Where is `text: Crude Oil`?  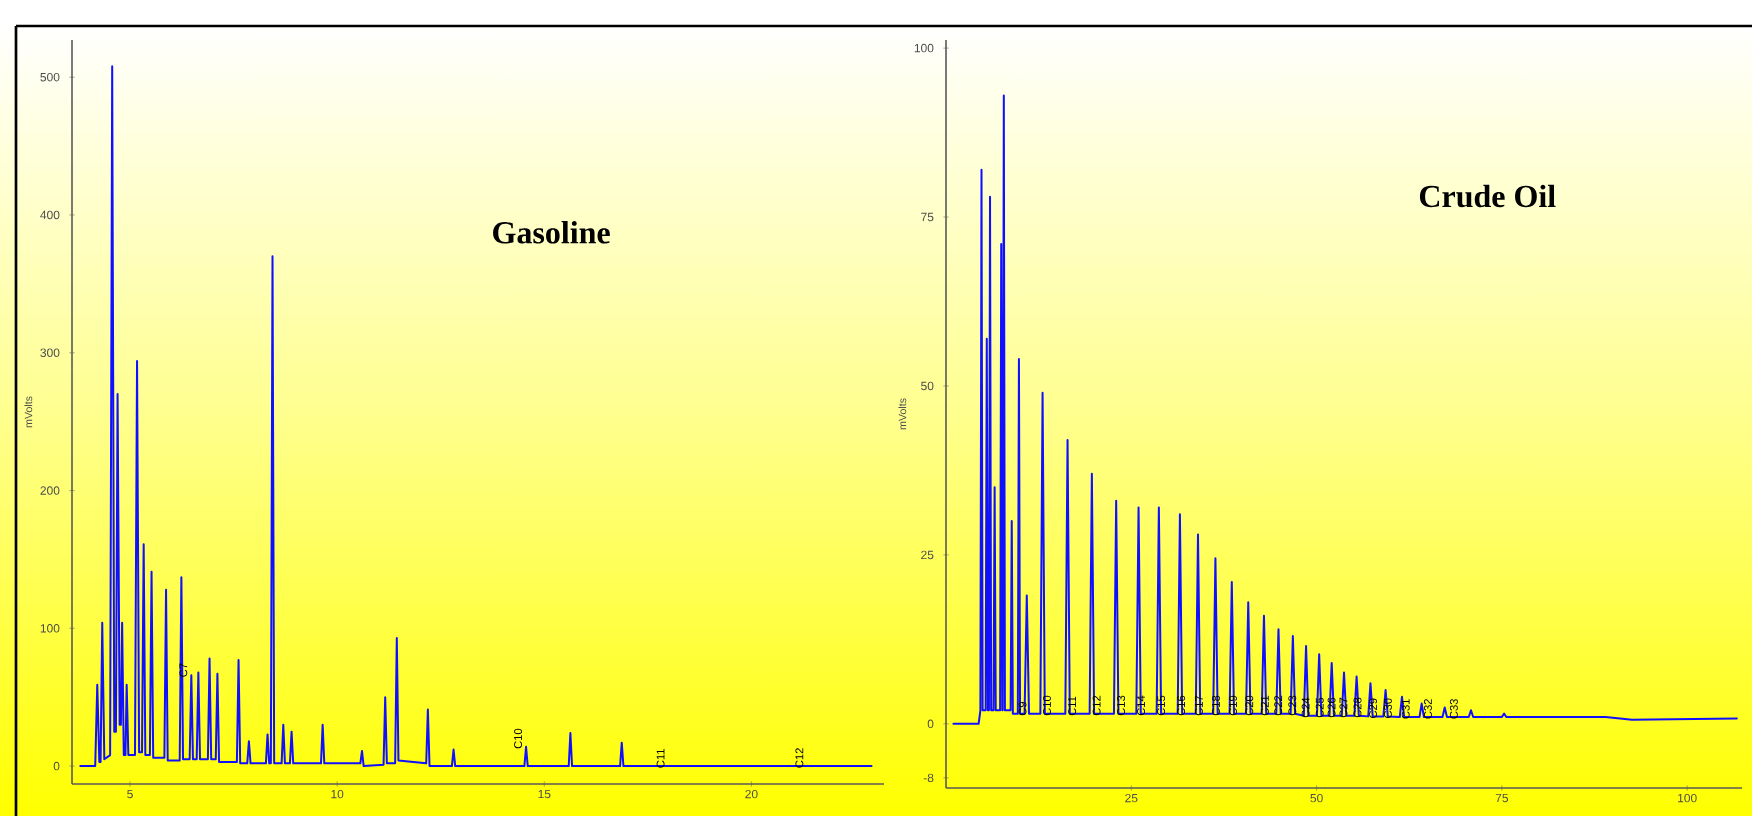
text: Crude Oil is located at coordinates (1487, 196).